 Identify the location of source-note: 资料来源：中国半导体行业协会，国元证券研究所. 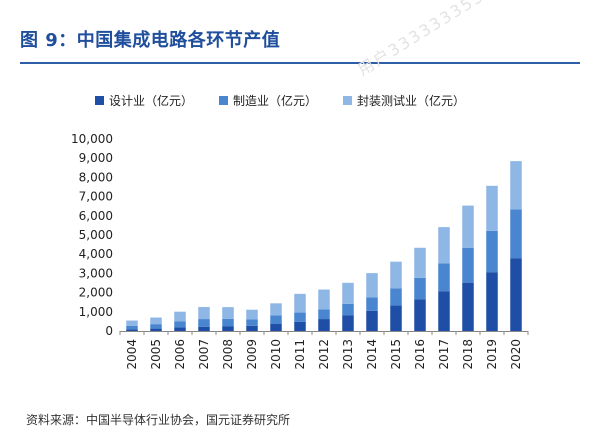
(158, 420).